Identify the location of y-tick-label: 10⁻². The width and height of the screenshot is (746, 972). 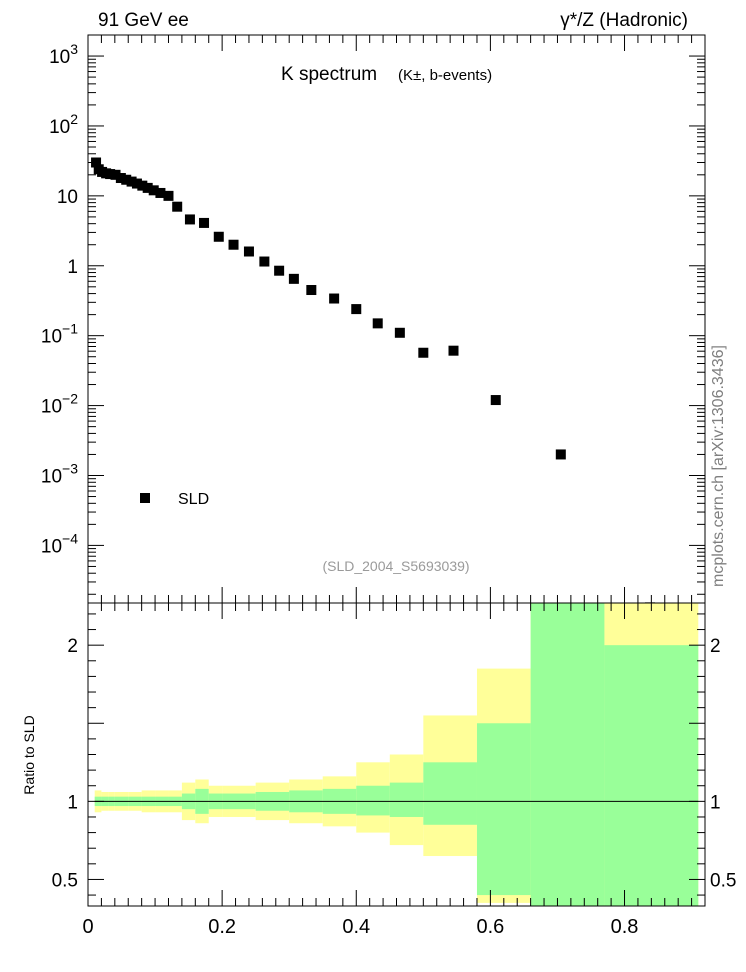
(59, 404).